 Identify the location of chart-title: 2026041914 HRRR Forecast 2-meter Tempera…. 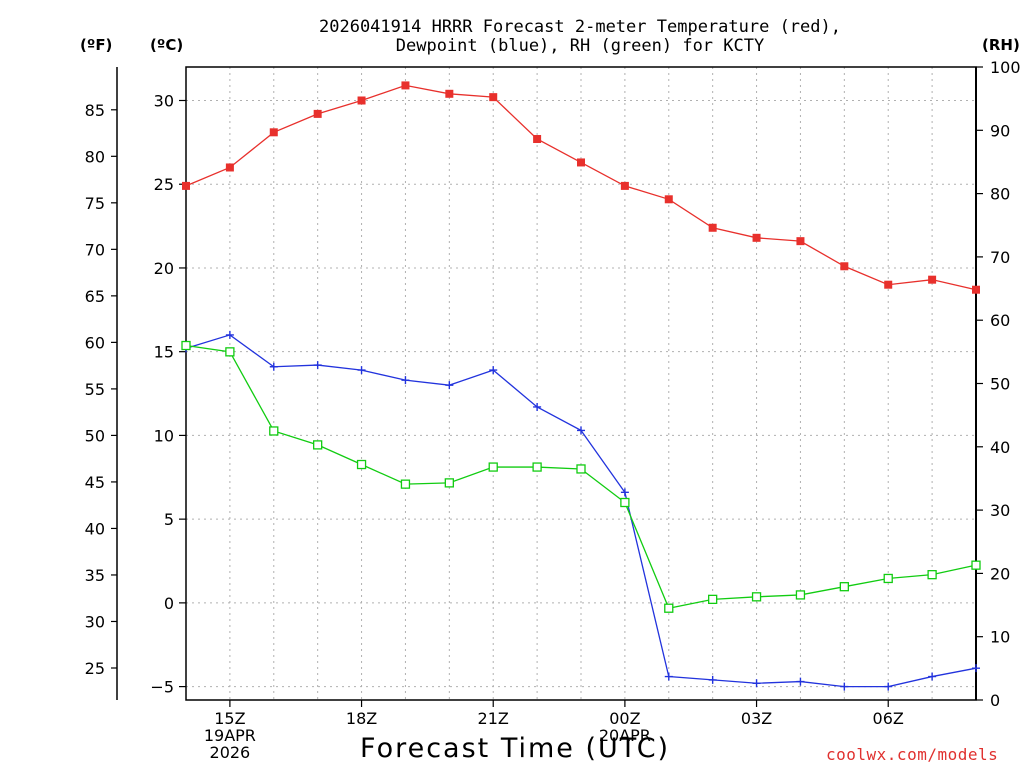
(580, 37).